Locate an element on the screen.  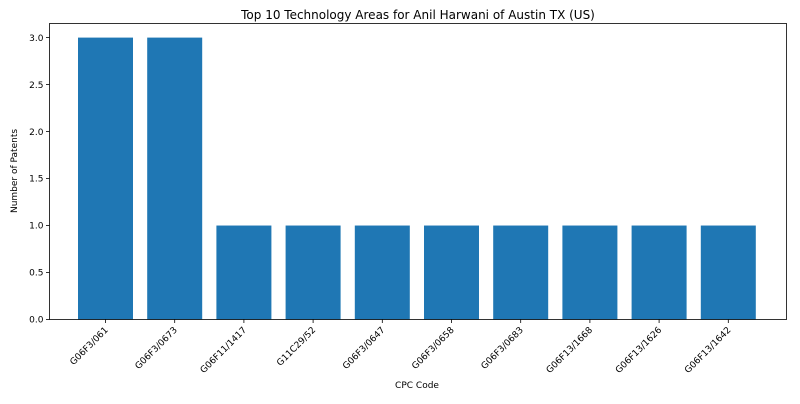
x-tick-label: G06F3/0683 is located at coordinates (503, 349).